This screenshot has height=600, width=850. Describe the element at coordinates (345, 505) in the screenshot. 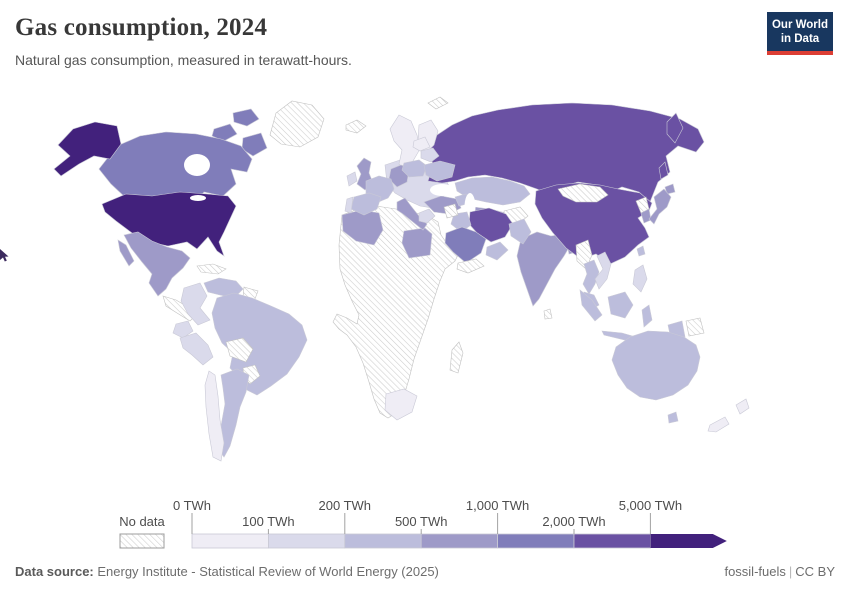

I see `legend-tick-label: 200 TWh` at that location.